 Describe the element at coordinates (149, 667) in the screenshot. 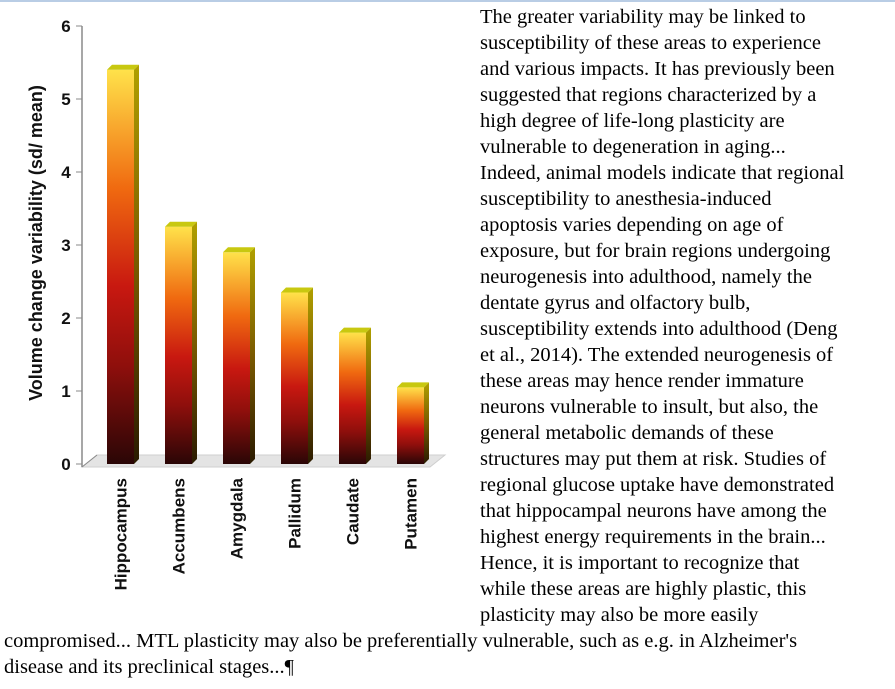

I see `text-line: disease and its preclinical stages...¶` at that location.